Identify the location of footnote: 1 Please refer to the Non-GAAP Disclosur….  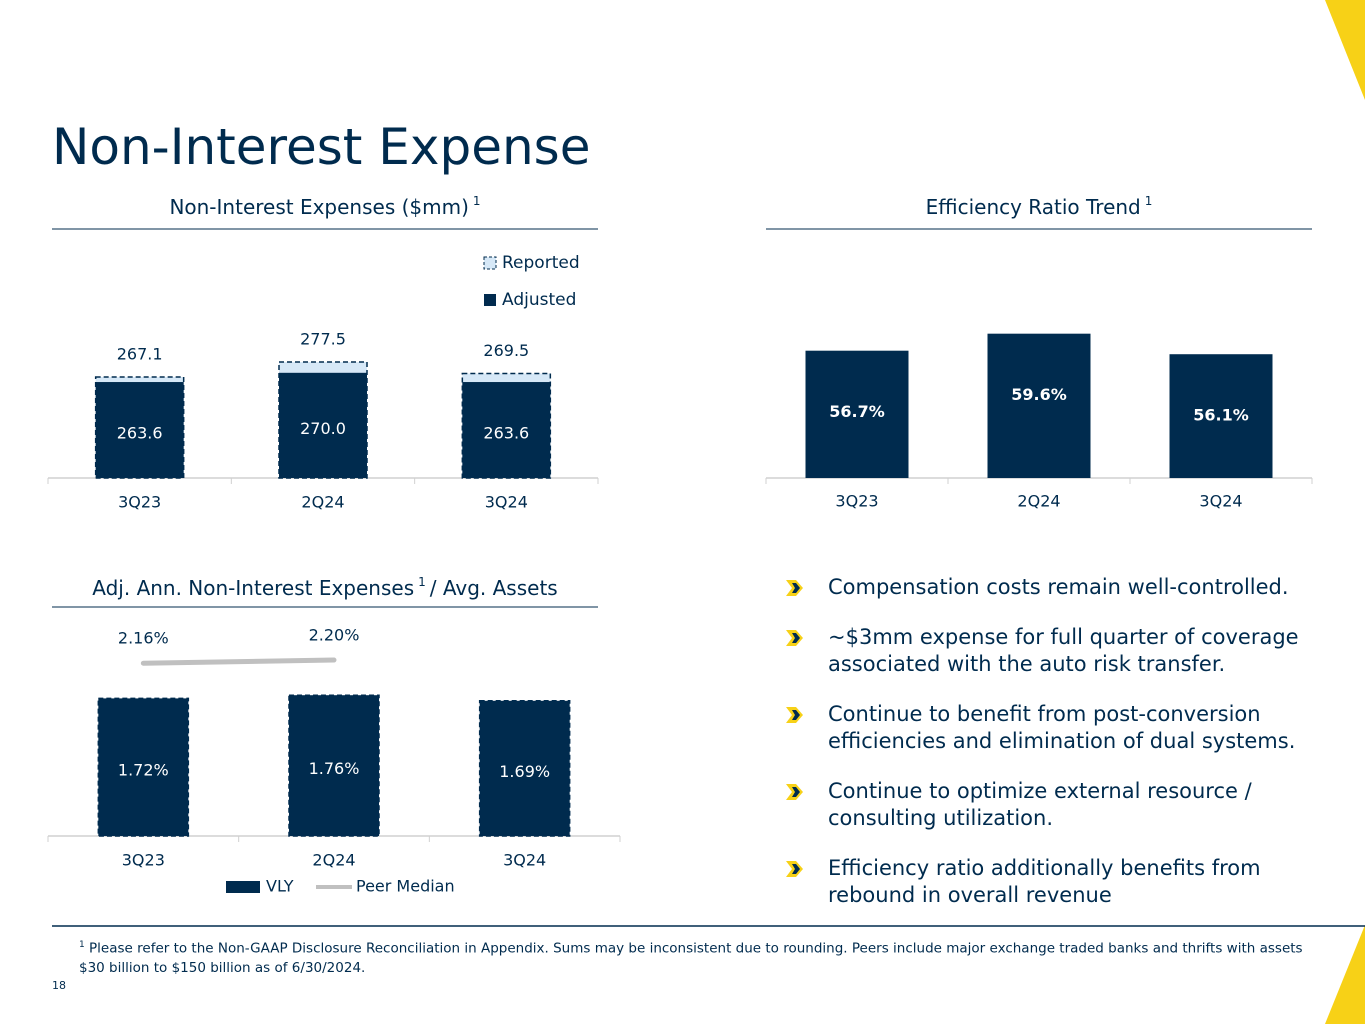
(699, 957).